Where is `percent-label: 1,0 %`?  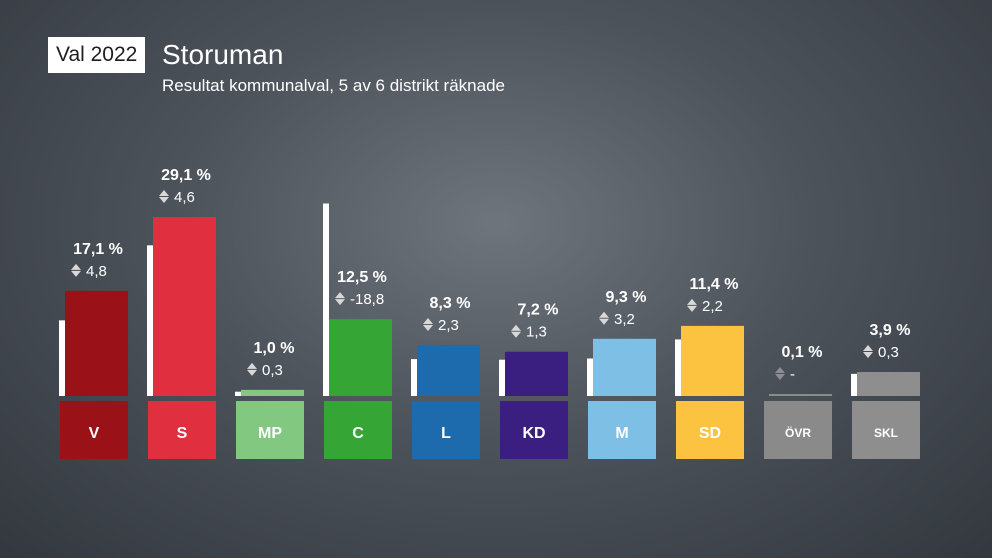 percent-label: 1,0 % is located at coordinates (274, 348).